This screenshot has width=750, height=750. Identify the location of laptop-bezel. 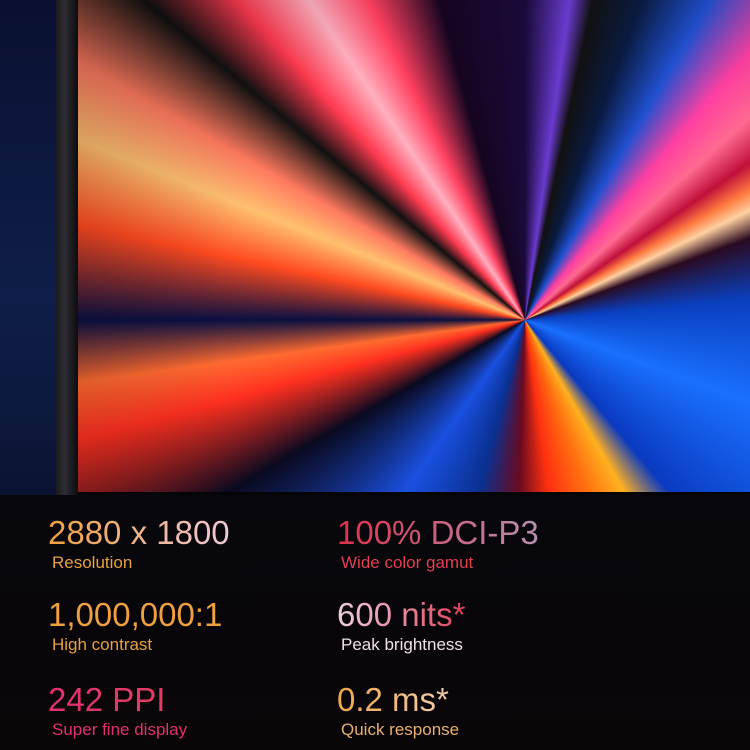
(67, 247).